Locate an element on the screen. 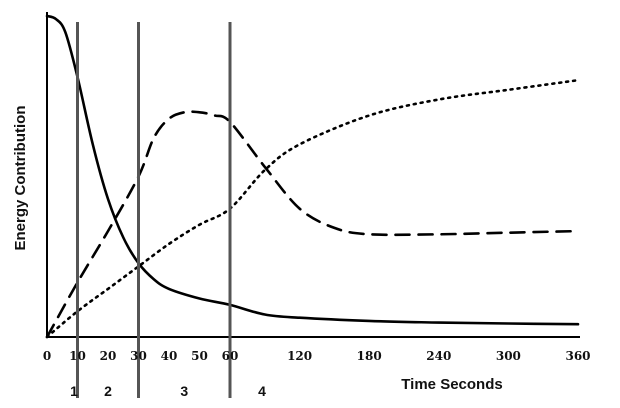  x-tick-label: 50 is located at coordinates (199, 356).